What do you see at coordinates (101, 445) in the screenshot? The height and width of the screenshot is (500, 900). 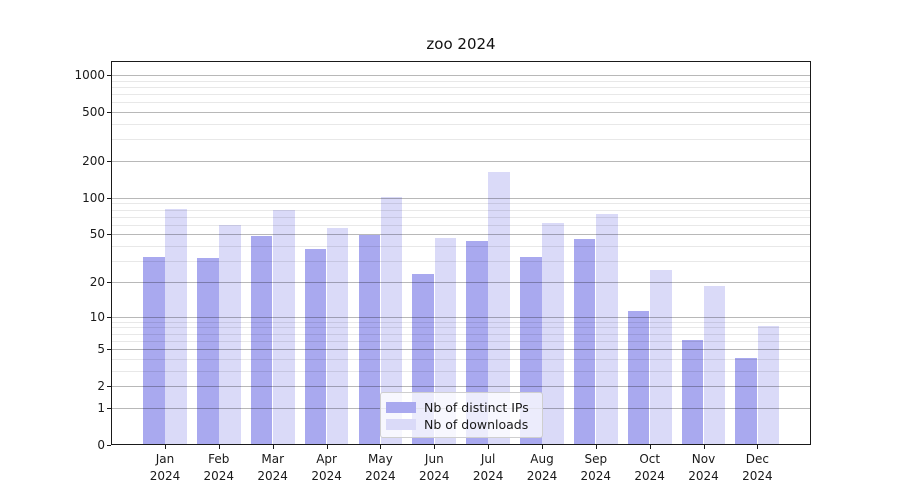 I see `y-tick-label-0: 0` at bounding box center [101, 445].